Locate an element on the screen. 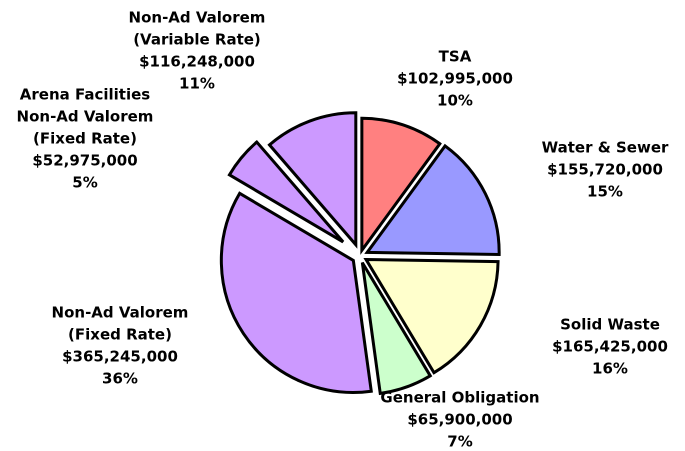  value-label: $116,248,000 is located at coordinates (197, 62).